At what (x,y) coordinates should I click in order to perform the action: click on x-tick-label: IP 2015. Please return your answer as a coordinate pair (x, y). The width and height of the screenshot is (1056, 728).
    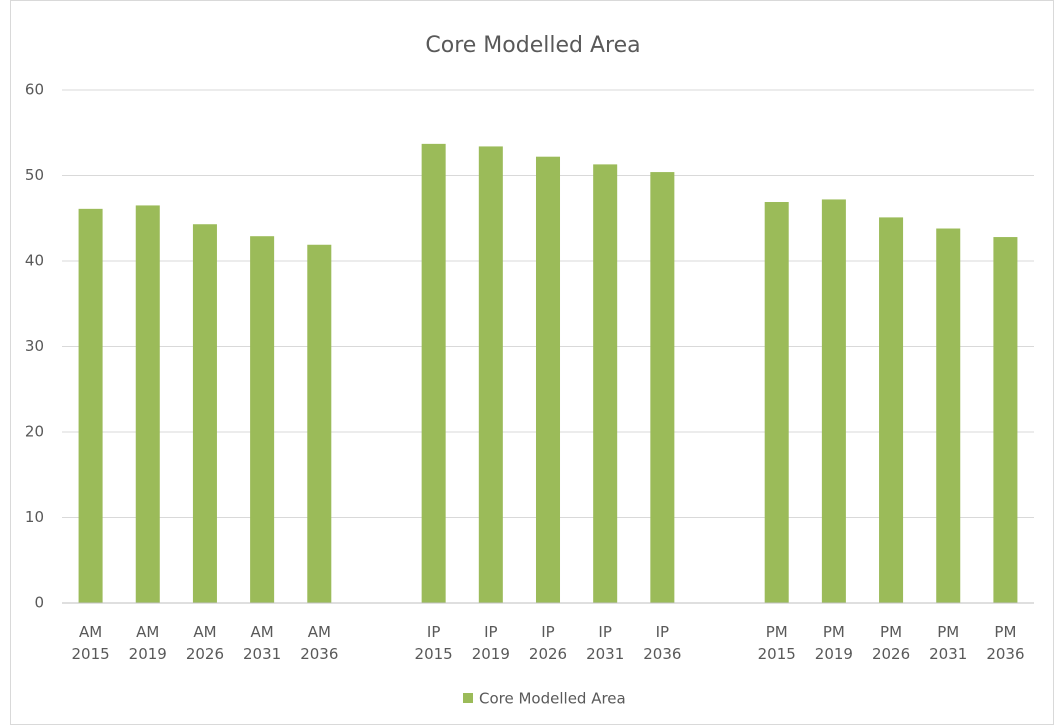
    Looking at the image, I should click on (434, 643).